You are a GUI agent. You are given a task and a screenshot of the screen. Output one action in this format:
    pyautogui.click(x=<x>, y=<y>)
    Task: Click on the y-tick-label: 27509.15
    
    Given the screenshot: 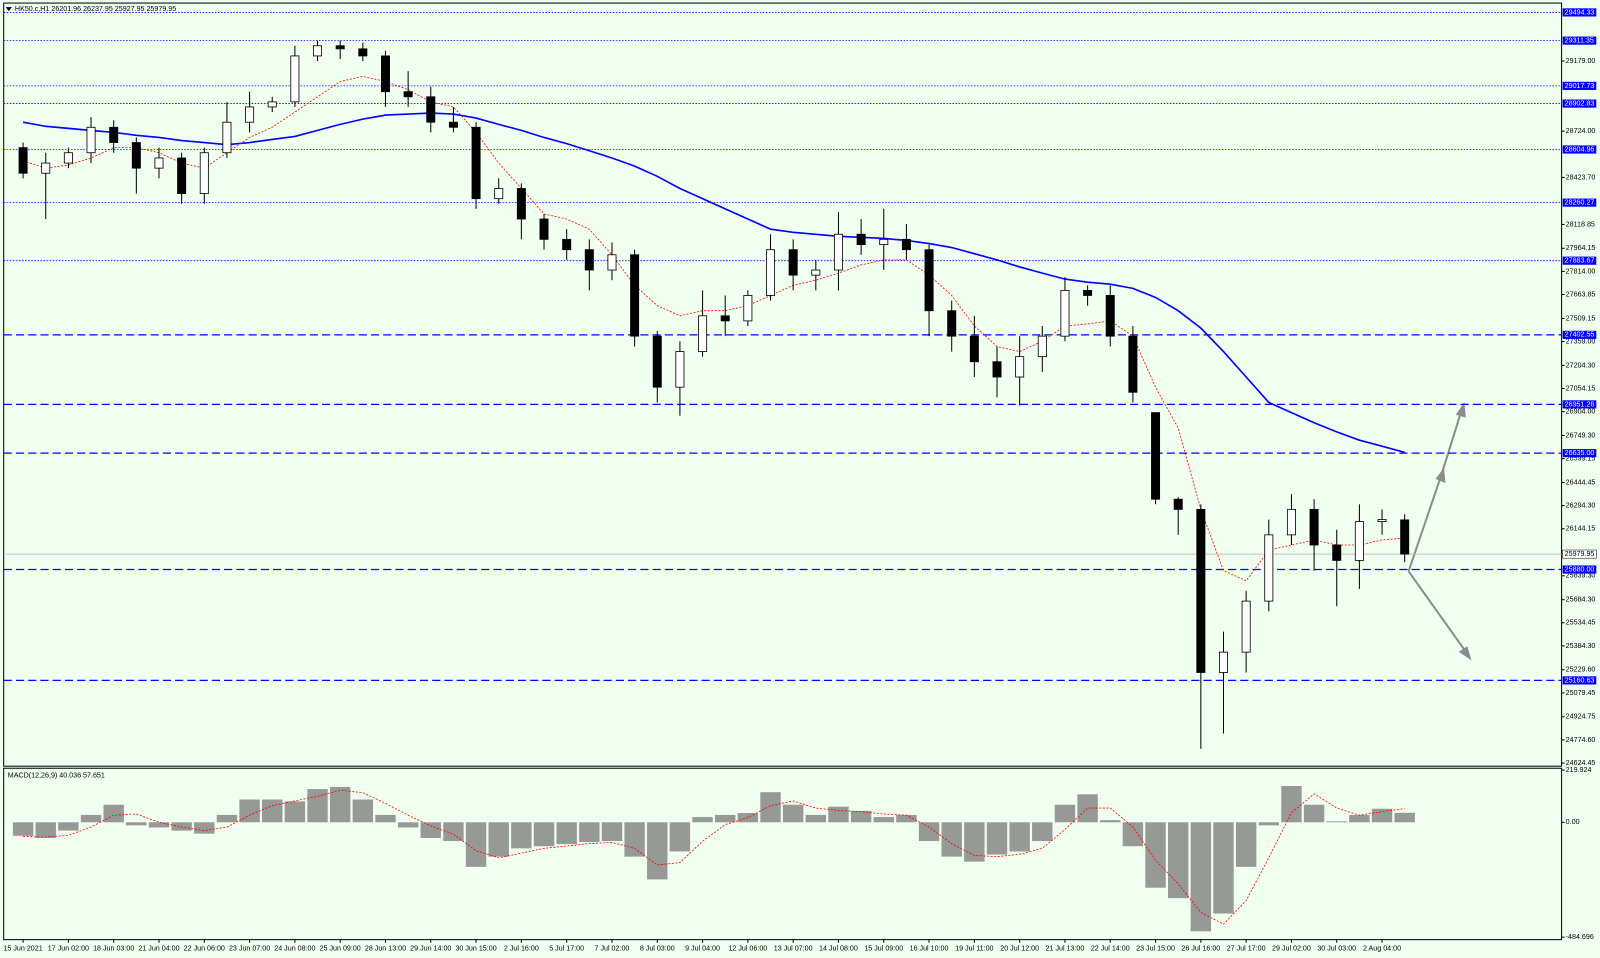 What is the action you would take?
    pyautogui.click(x=1581, y=318)
    